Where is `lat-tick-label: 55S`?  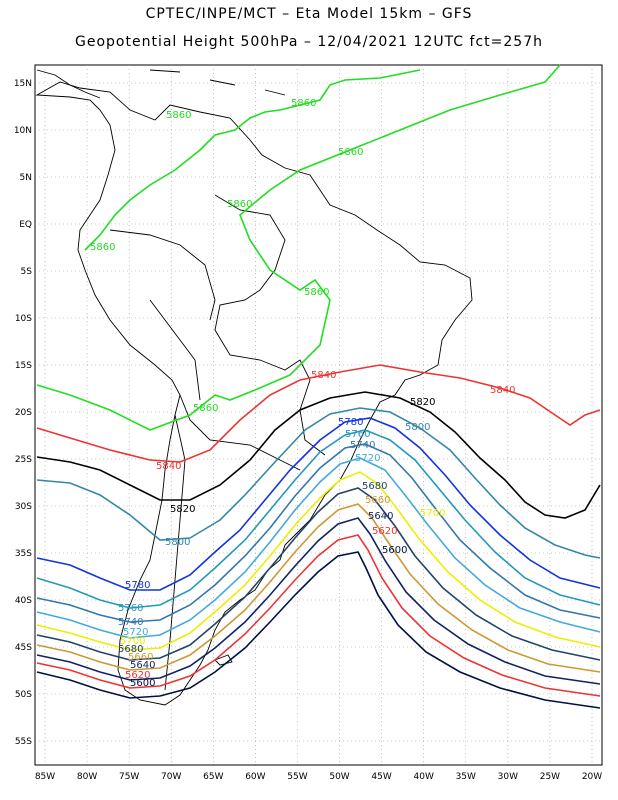
lat-tick-label: 55S is located at coordinates (23, 742).